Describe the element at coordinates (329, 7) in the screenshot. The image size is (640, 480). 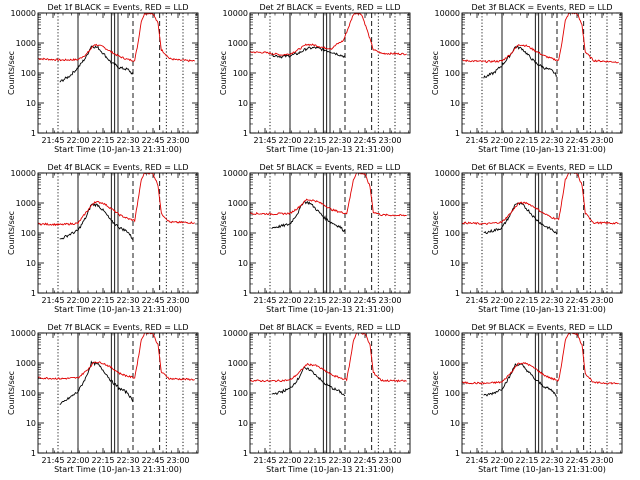
I see `panel-title: Det 2f BLACK = Events, RED = LLD` at that location.